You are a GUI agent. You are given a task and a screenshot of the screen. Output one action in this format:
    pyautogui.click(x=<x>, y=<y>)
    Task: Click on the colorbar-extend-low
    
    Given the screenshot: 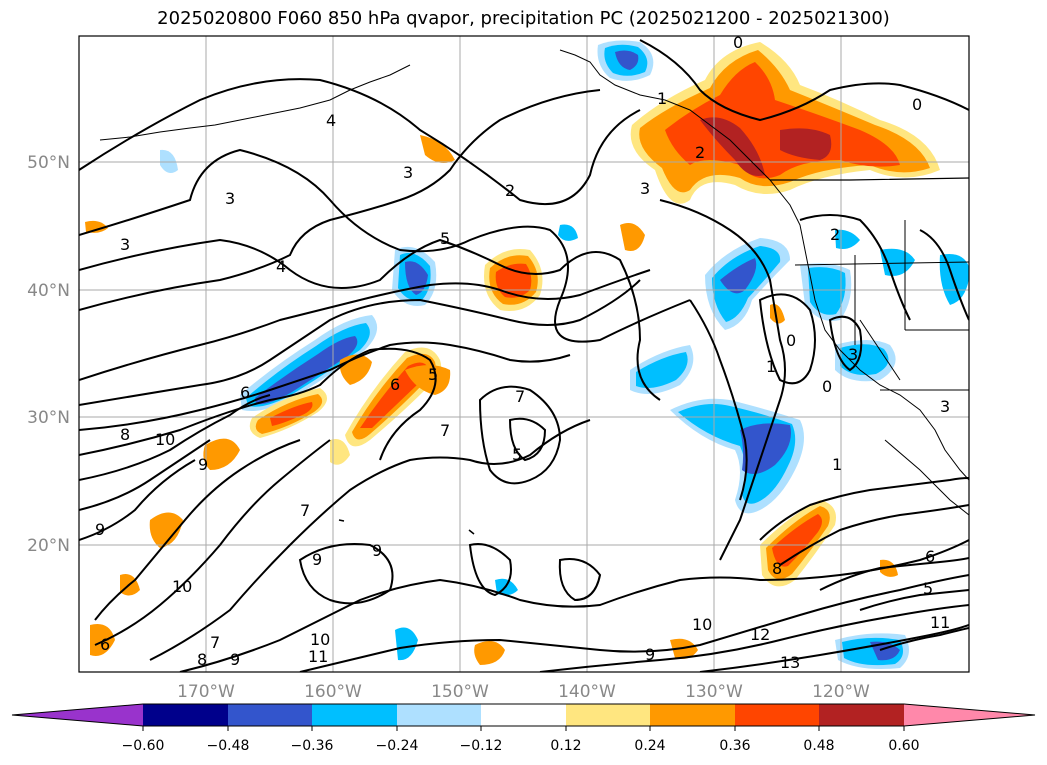 What is the action you would take?
    pyautogui.click(x=77, y=715)
    